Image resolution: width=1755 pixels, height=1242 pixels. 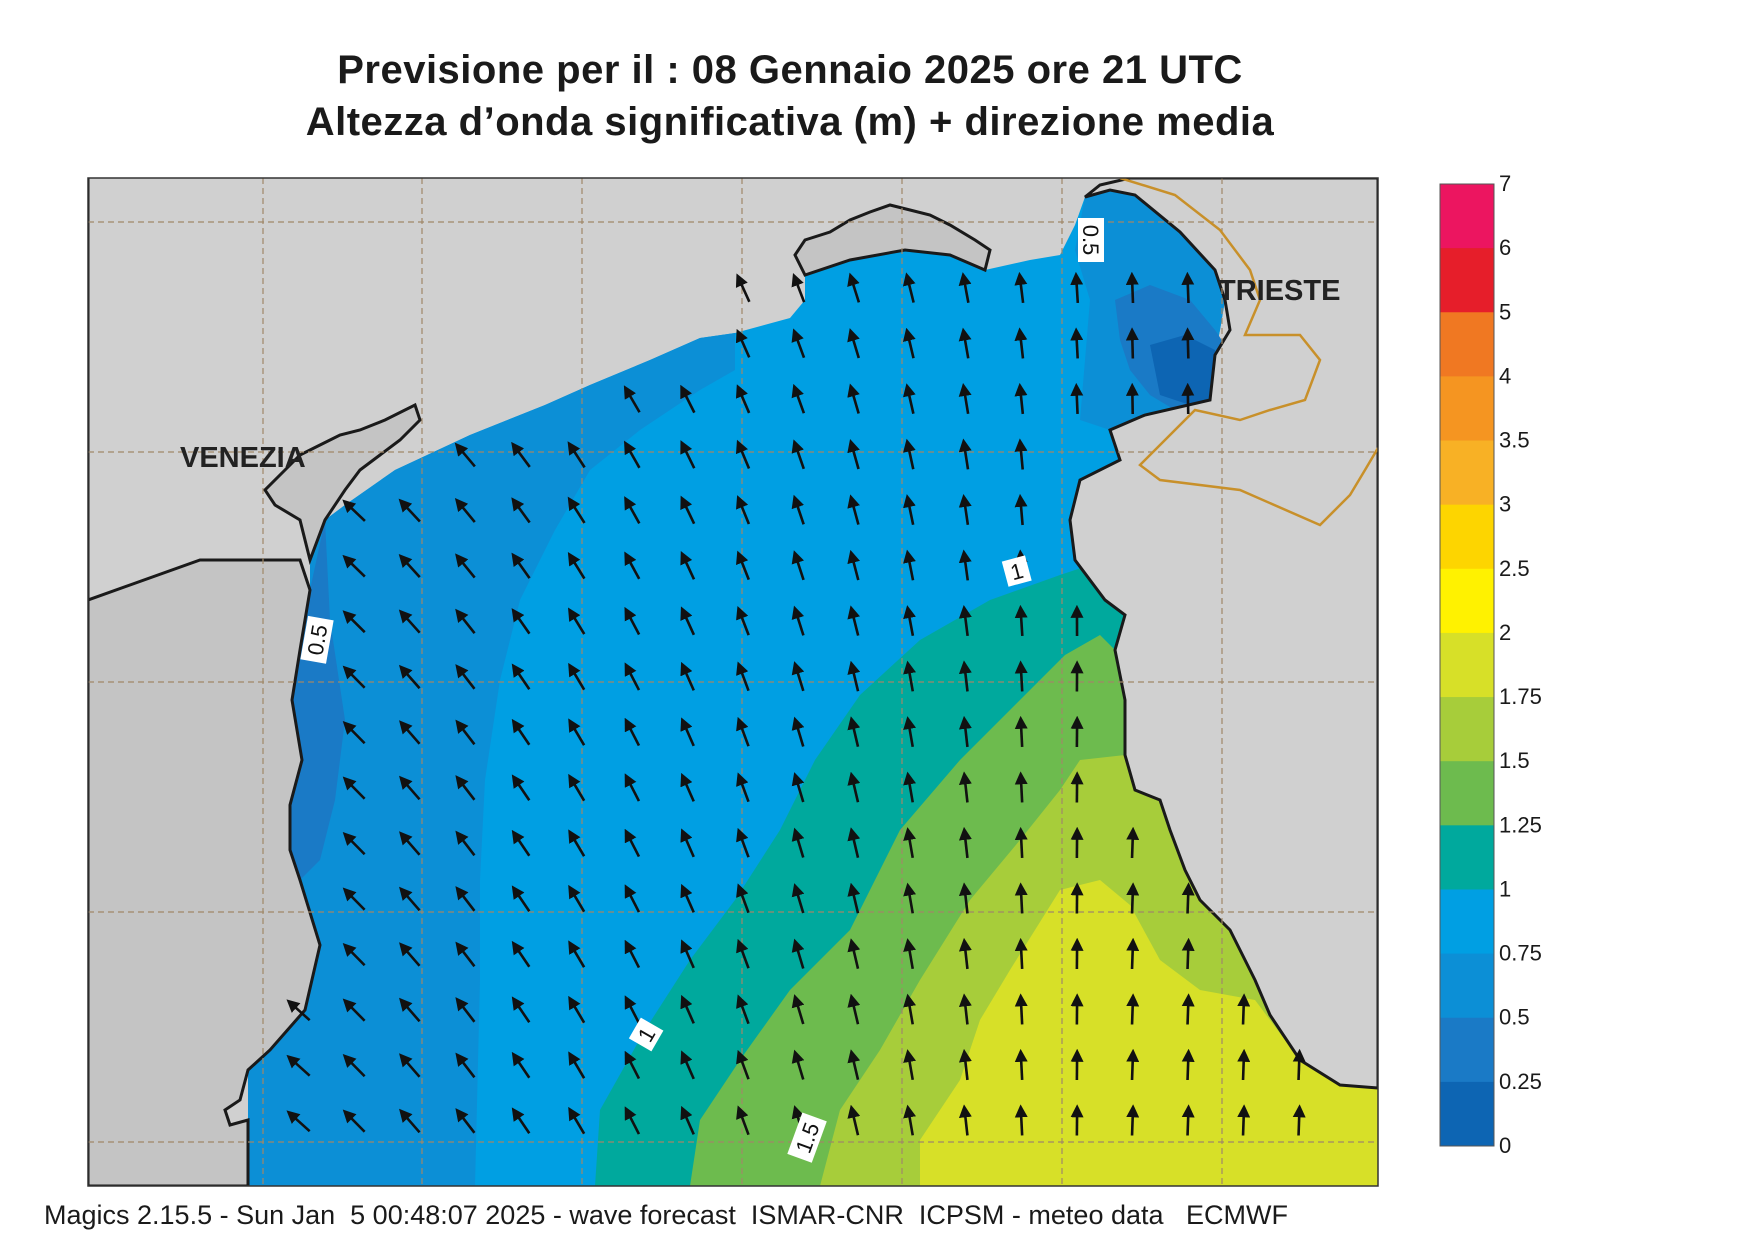 I want to click on colorbar: 7 6 5 4 3.5 3 2.5 2 1.75 1.5 1.25 1 0.75 0.5 0.25 0, so click(x=1490, y=664).